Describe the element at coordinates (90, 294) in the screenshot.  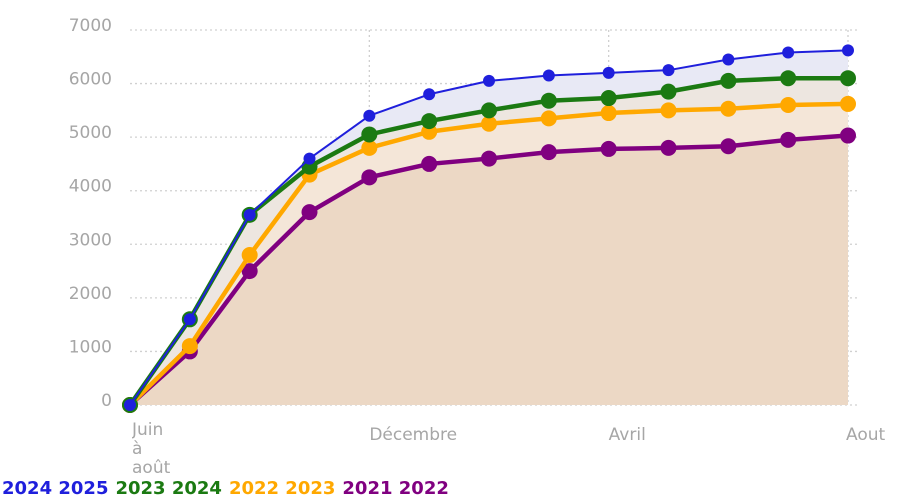
I see `y-tick-label: 2000` at that location.